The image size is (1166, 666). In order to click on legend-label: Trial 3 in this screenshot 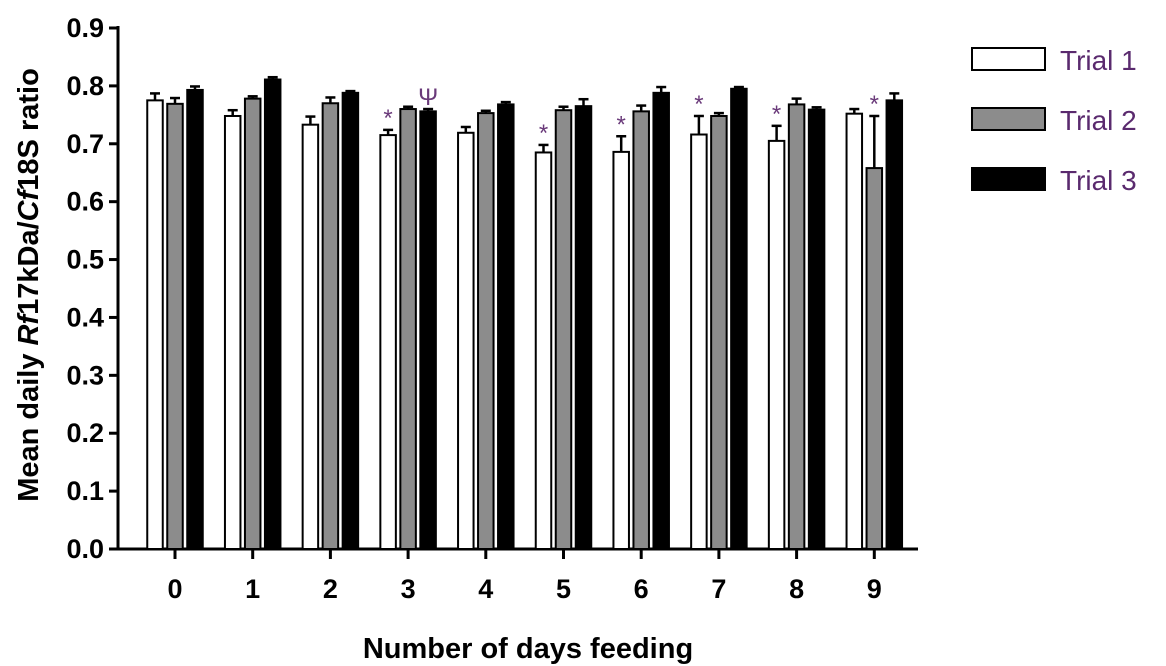, I will do `click(1098, 180)`.